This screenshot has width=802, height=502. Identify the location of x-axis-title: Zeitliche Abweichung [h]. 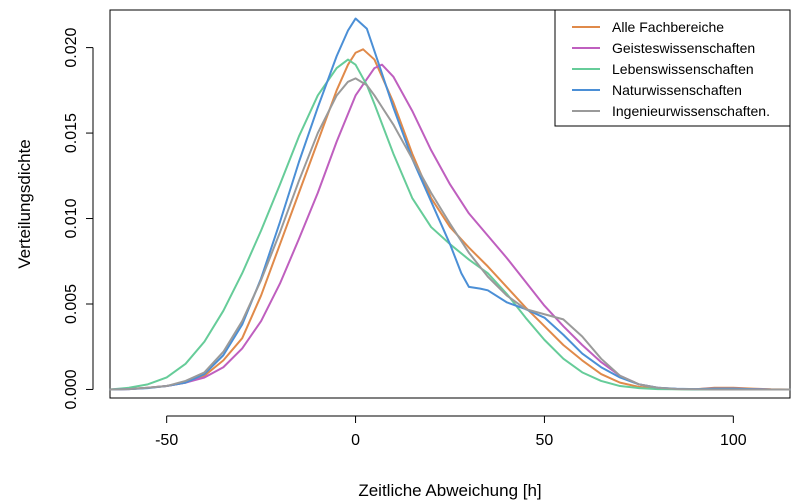
(449, 490).